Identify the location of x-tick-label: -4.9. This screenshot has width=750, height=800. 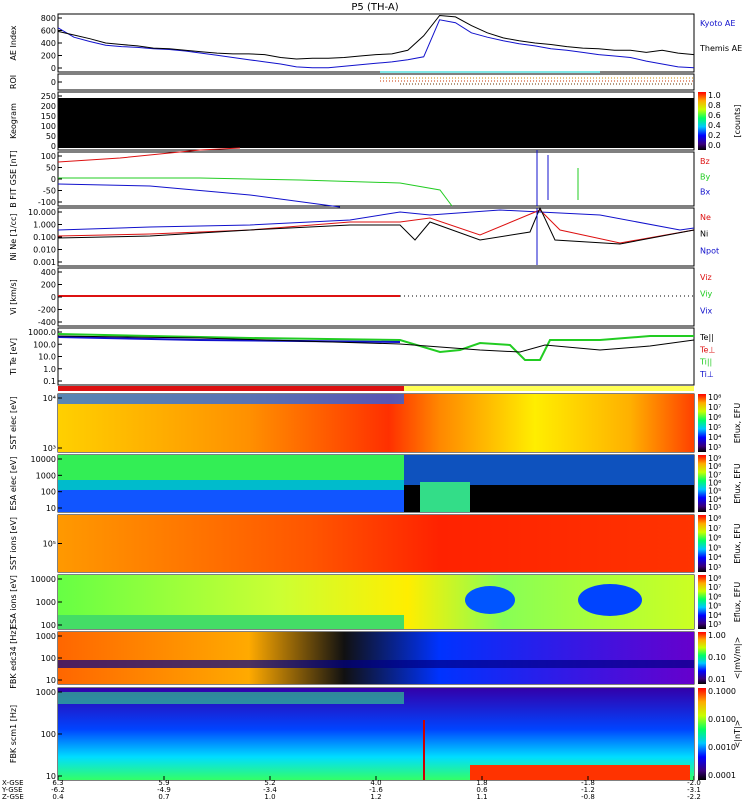
(164, 790).